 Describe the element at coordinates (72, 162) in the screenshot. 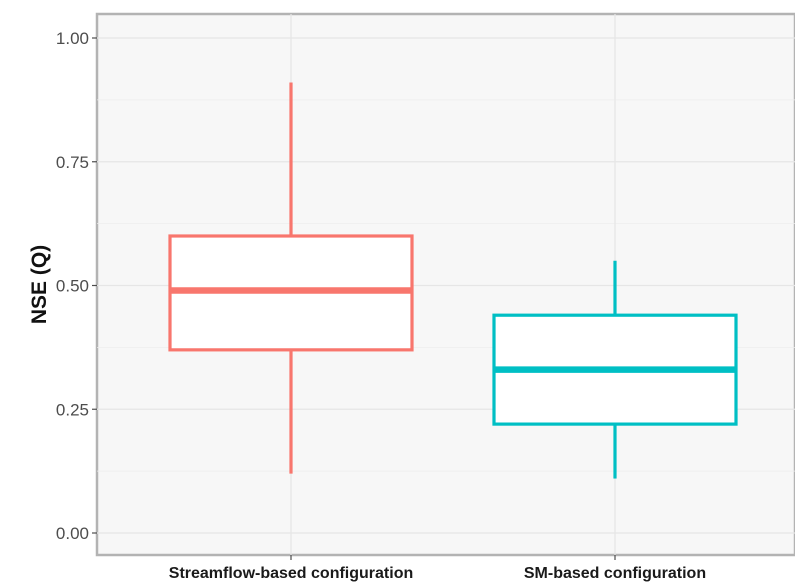

I see `y-tick-label: 0.75` at that location.